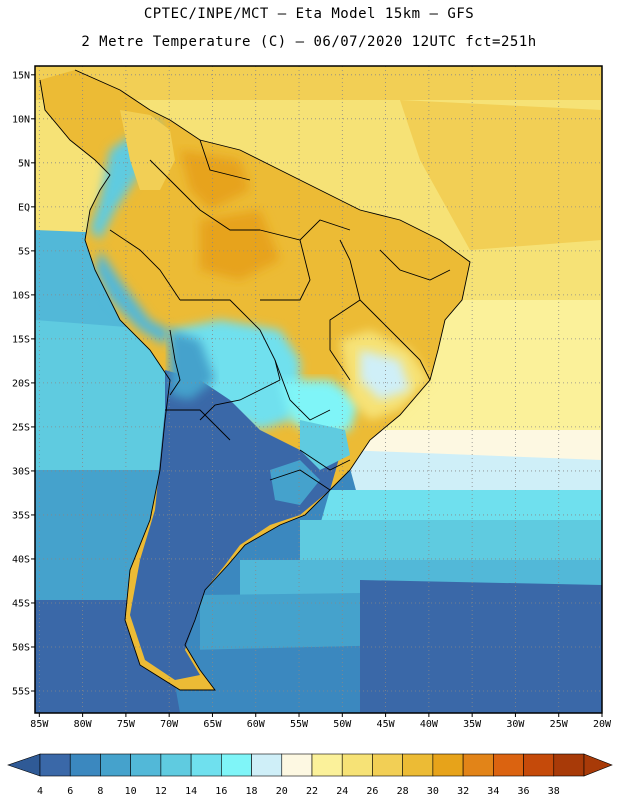 The height and width of the screenshot is (800, 618). What do you see at coordinates (252, 791) in the screenshot?
I see `colorbar-tick-label: 18` at bounding box center [252, 791].